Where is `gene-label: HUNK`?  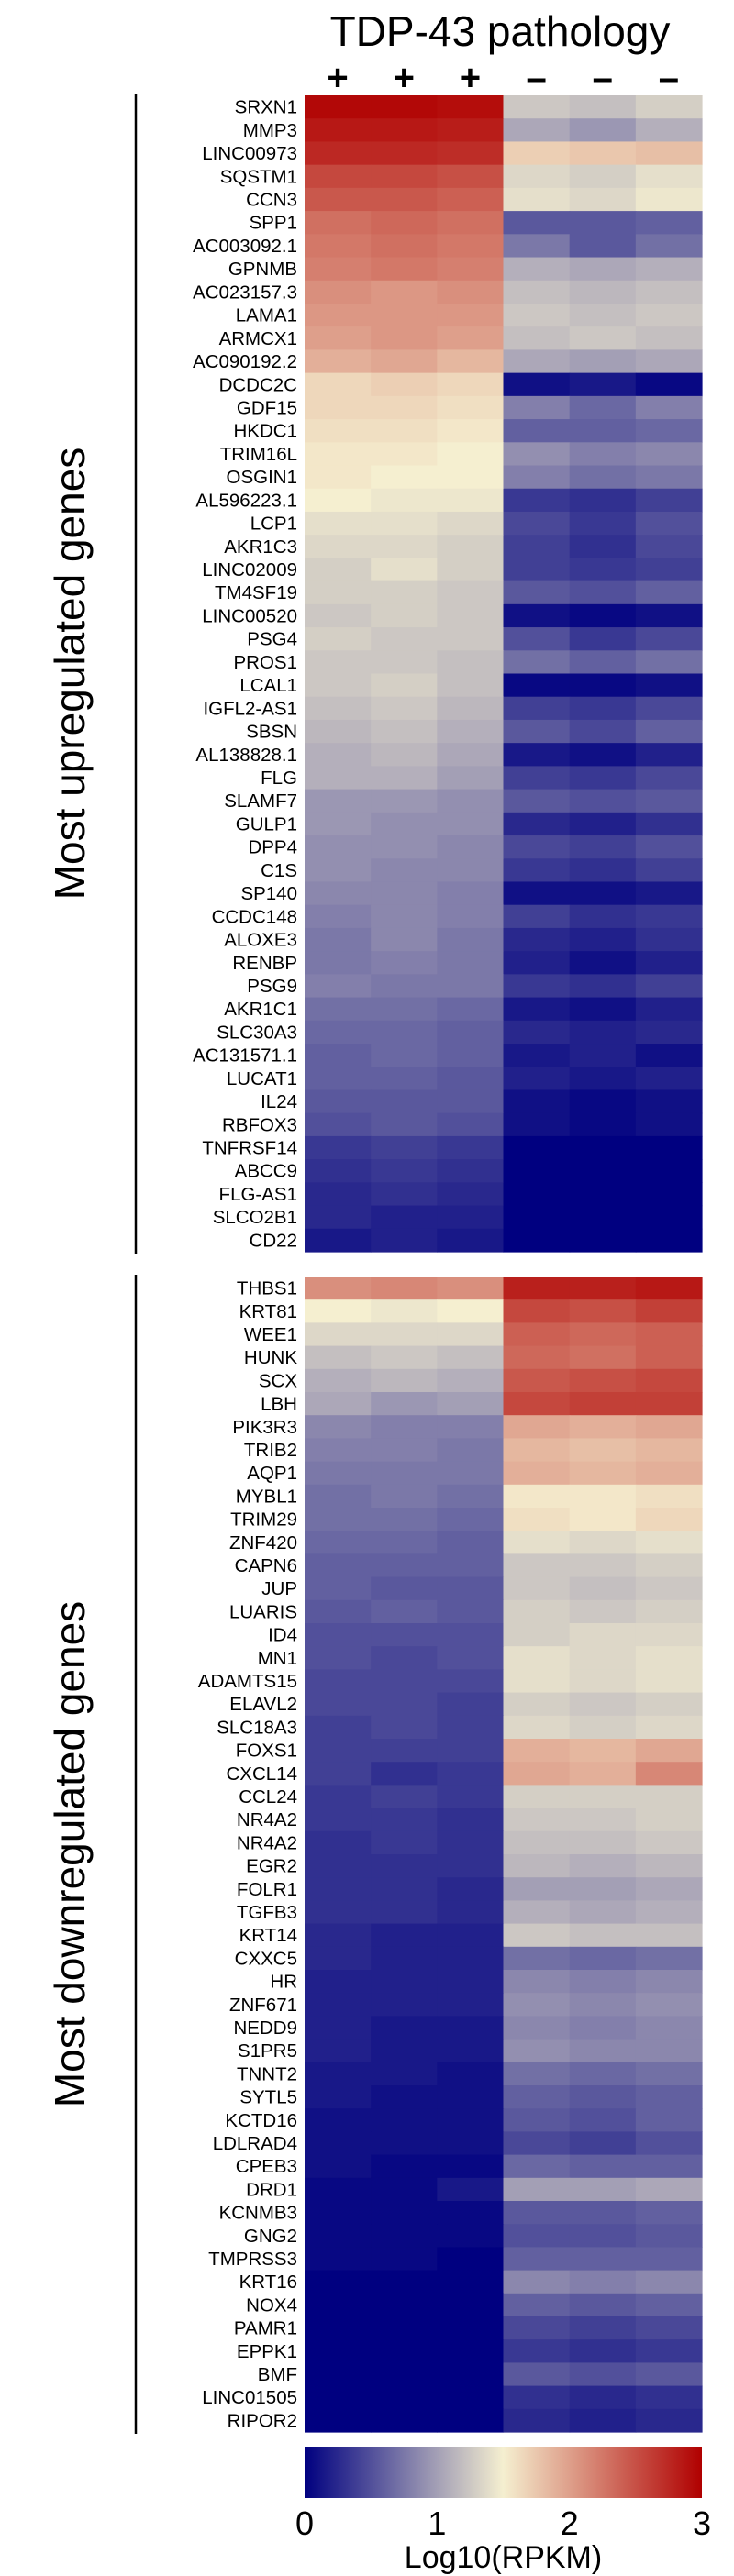 gene-label: HUNK is located at coordinates (271, 1357).